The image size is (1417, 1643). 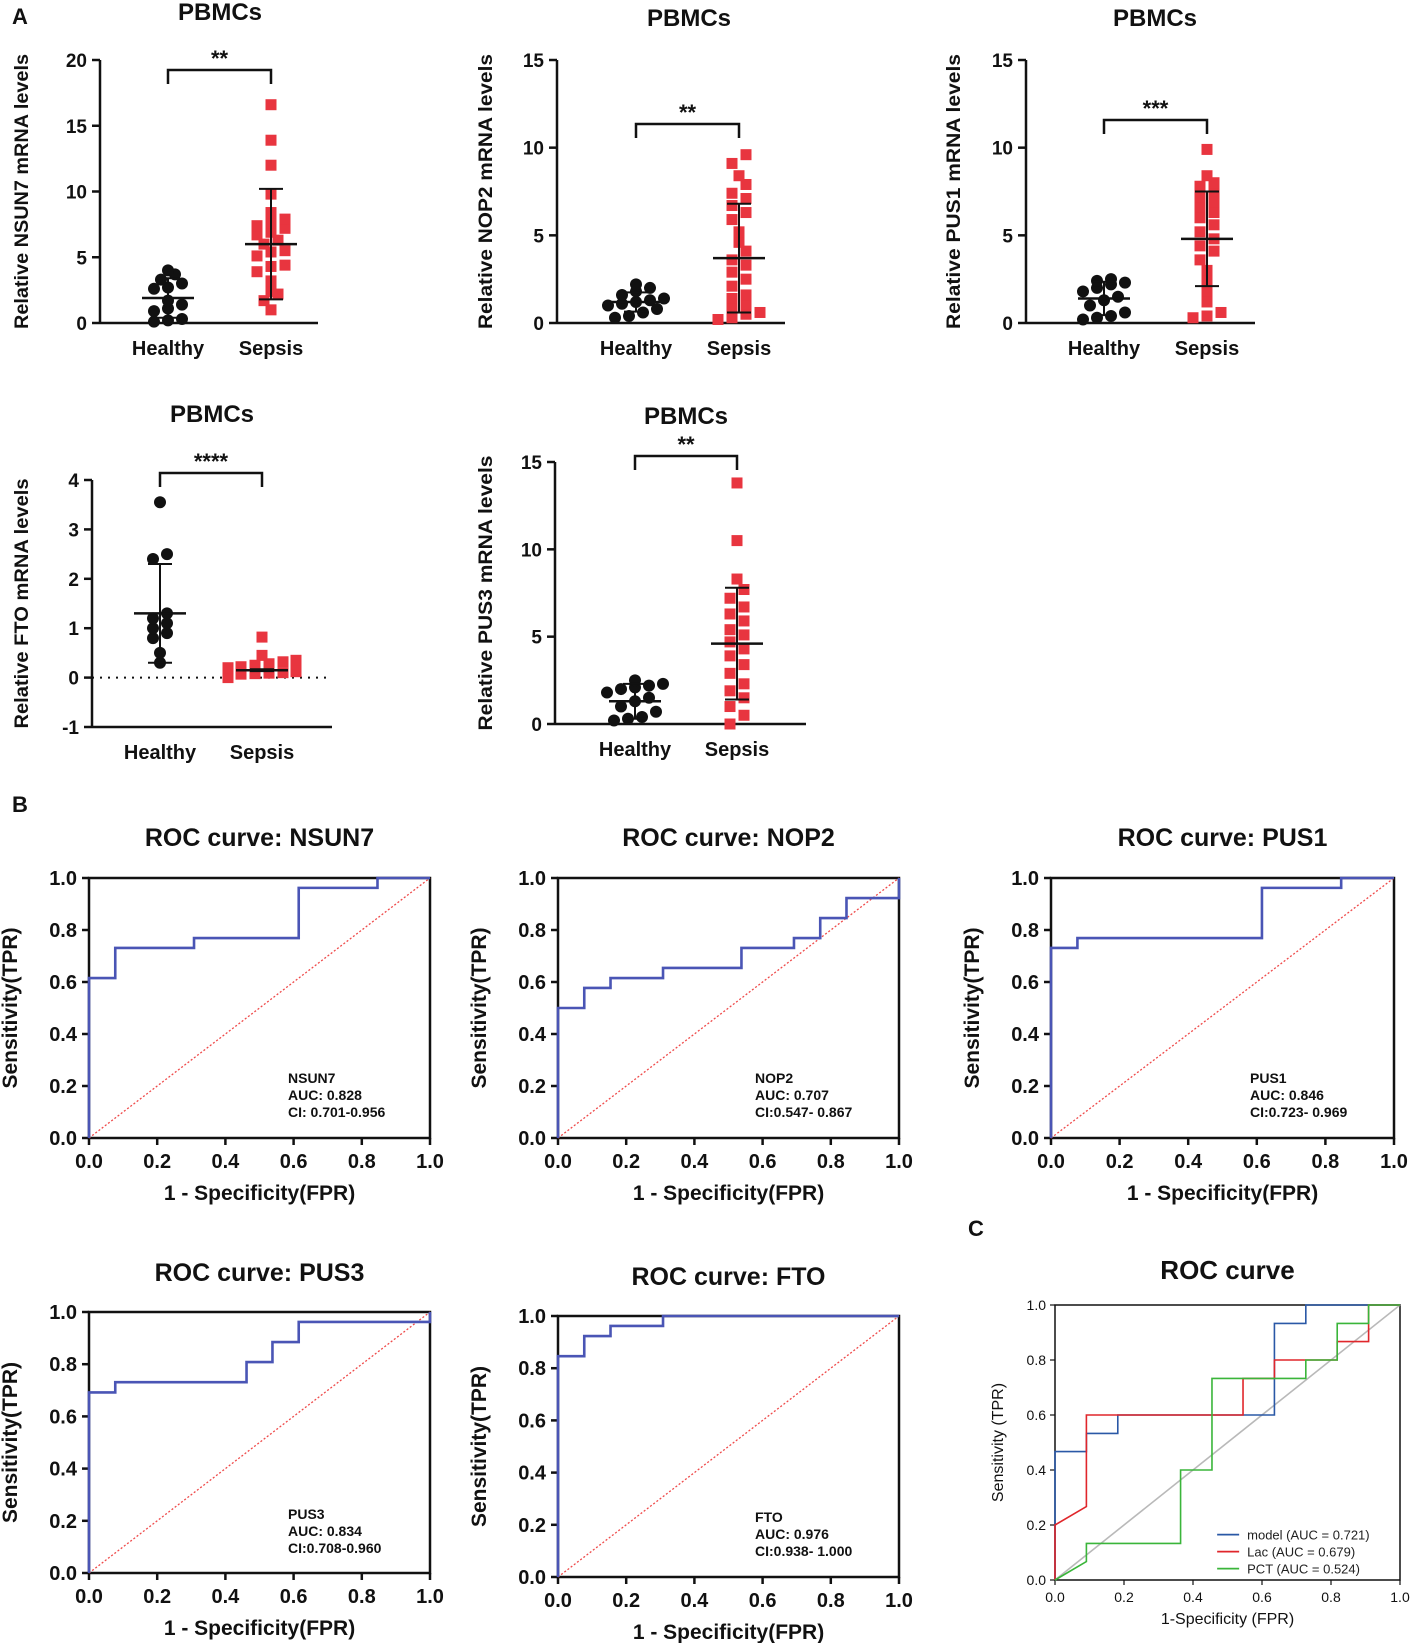 I want to click on chart-title: ROC curve: NSUN7, so click(x=259, y=838).